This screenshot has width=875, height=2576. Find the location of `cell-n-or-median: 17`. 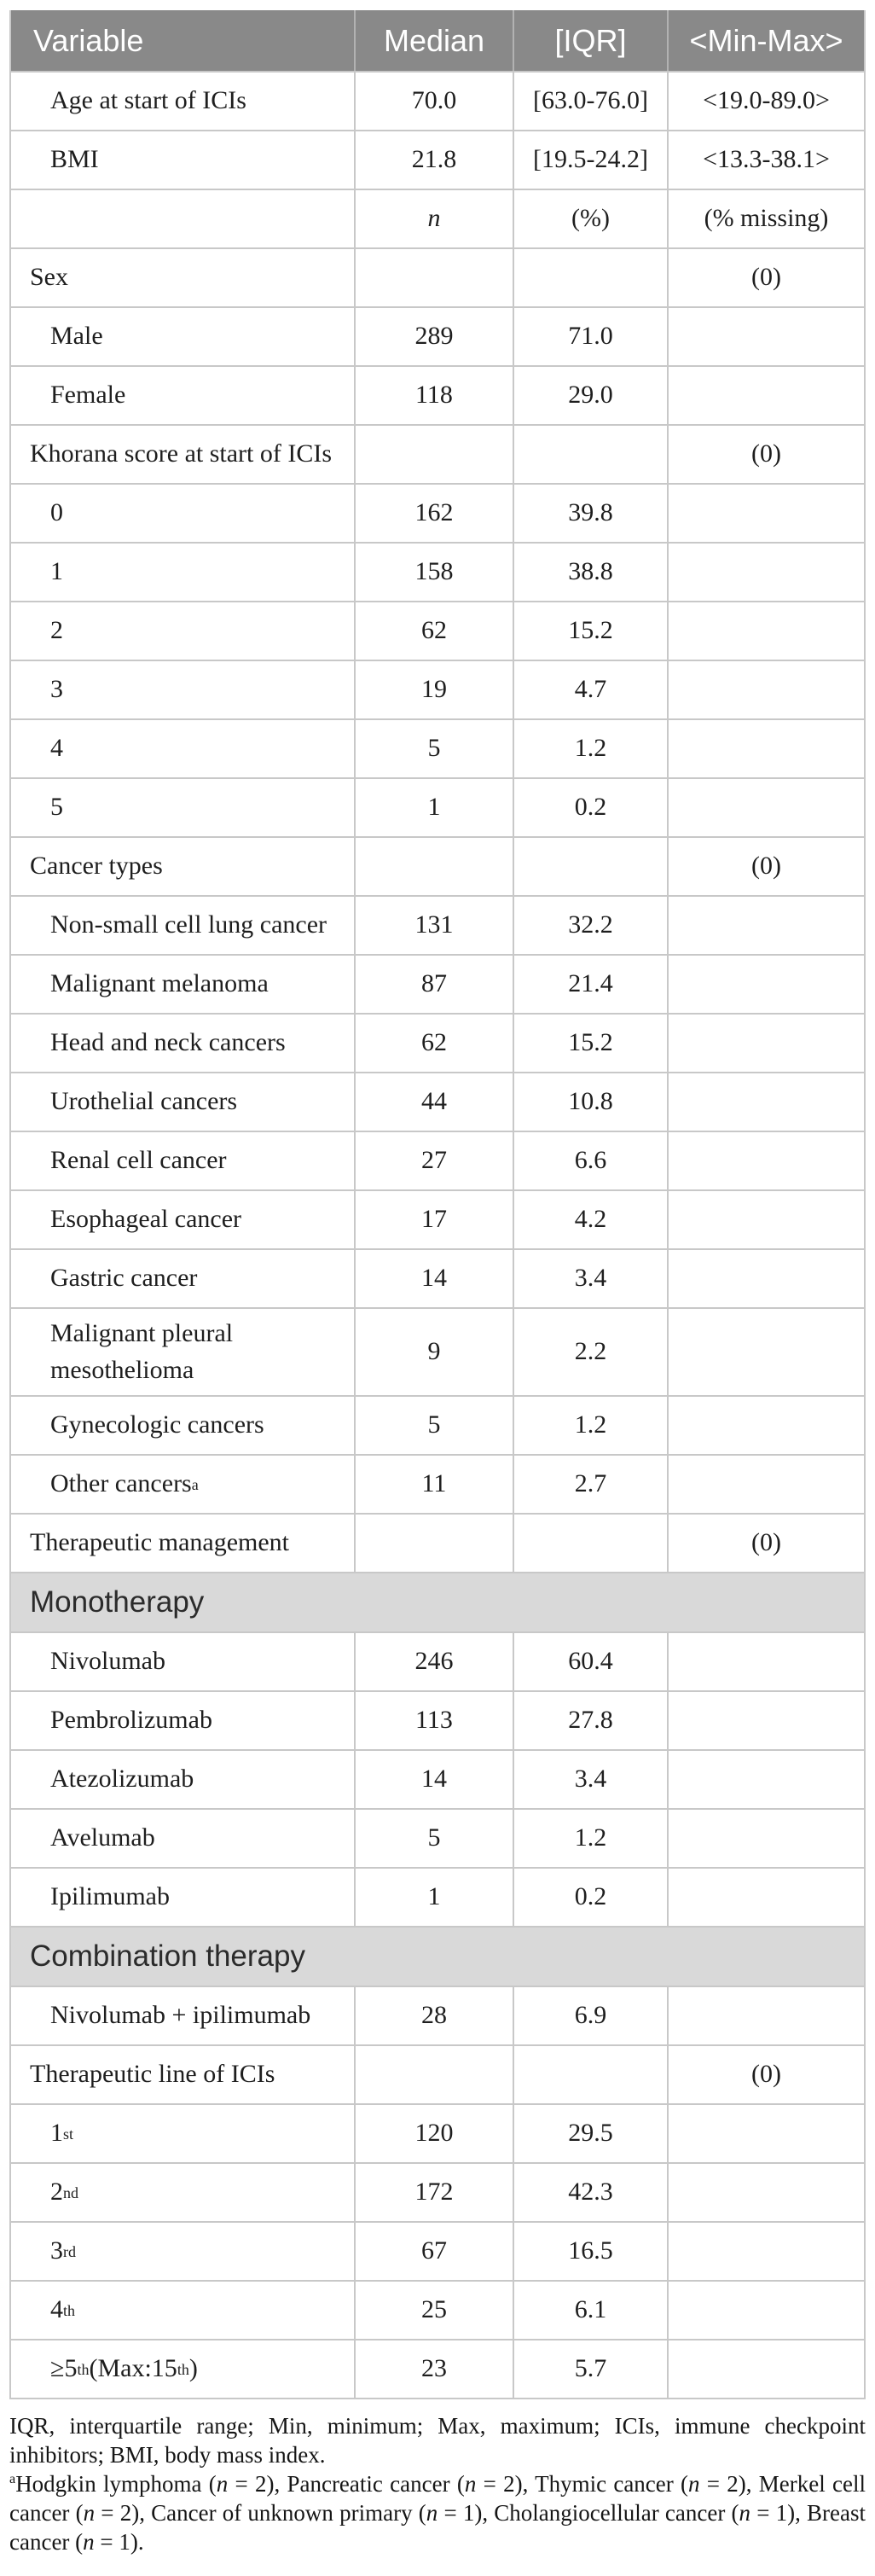

cell-n-or-median: 17 is located at coordinates (435, 1219).